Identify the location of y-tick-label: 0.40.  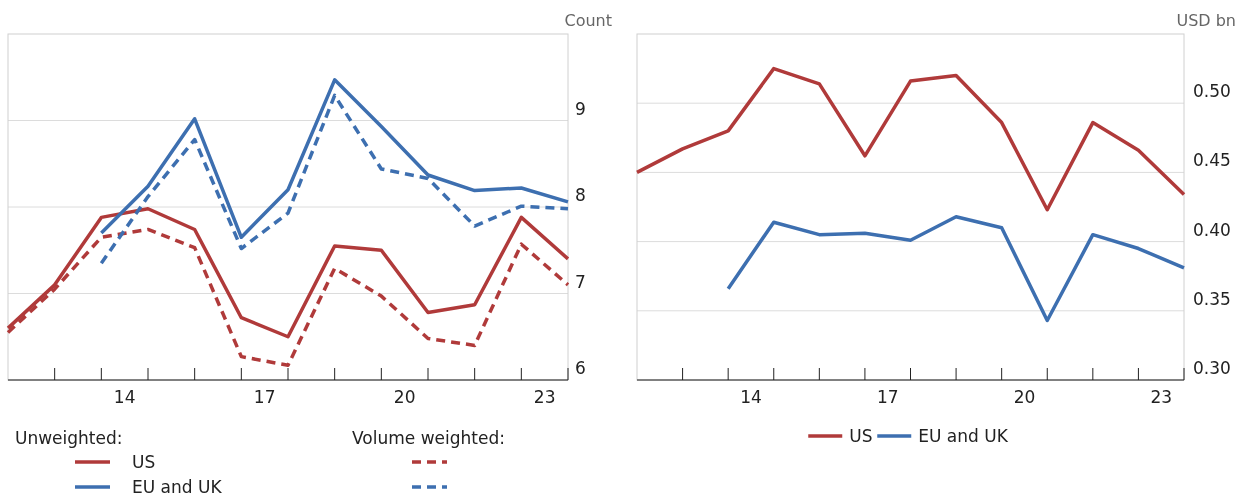
(1212, 229).